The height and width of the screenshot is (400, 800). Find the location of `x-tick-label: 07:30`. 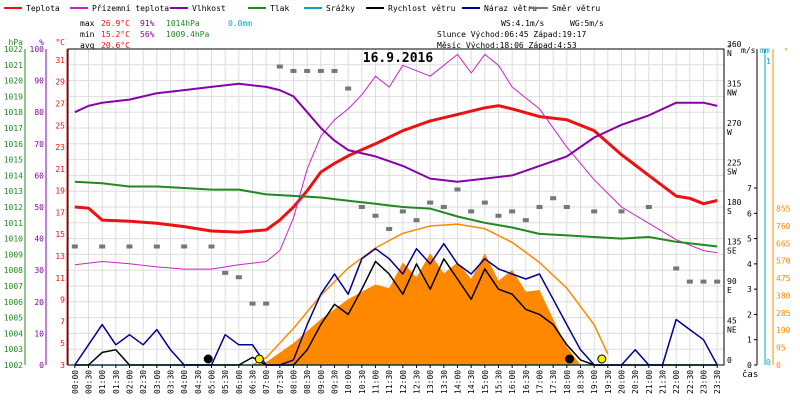

x-tick-label: 07:30 is located at coordinates (280, 382).